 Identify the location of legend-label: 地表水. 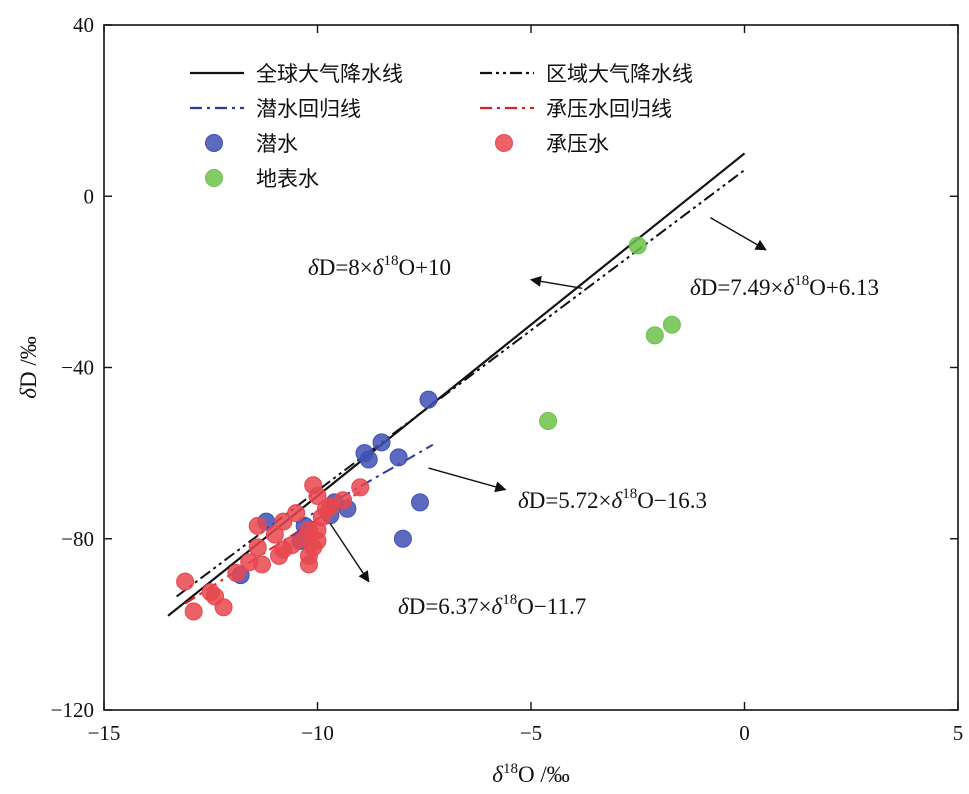
(287, 179).